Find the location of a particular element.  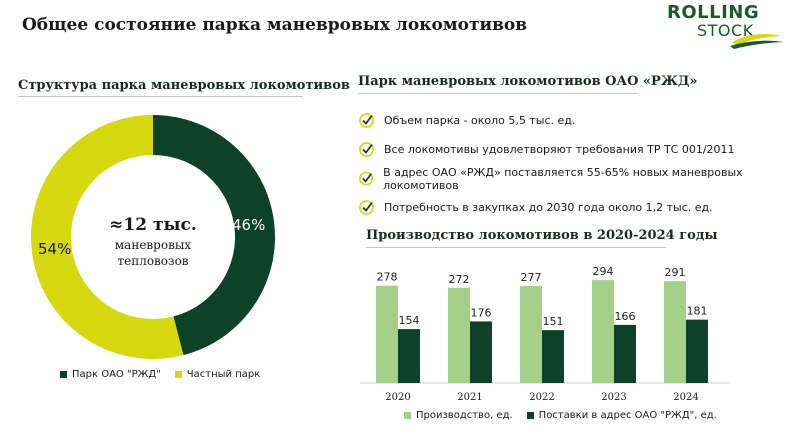

bar-value-label: 294 is located at coordinates (603, 271).